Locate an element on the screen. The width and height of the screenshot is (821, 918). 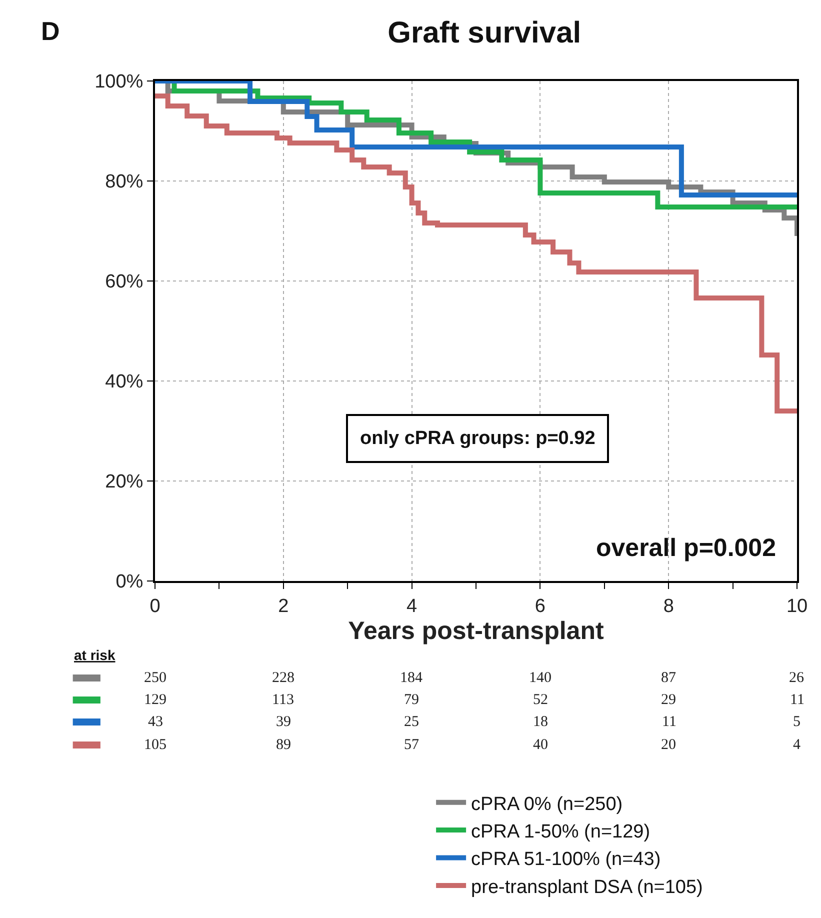
y-tick-label: 0% is located at coordinates (130, 582).